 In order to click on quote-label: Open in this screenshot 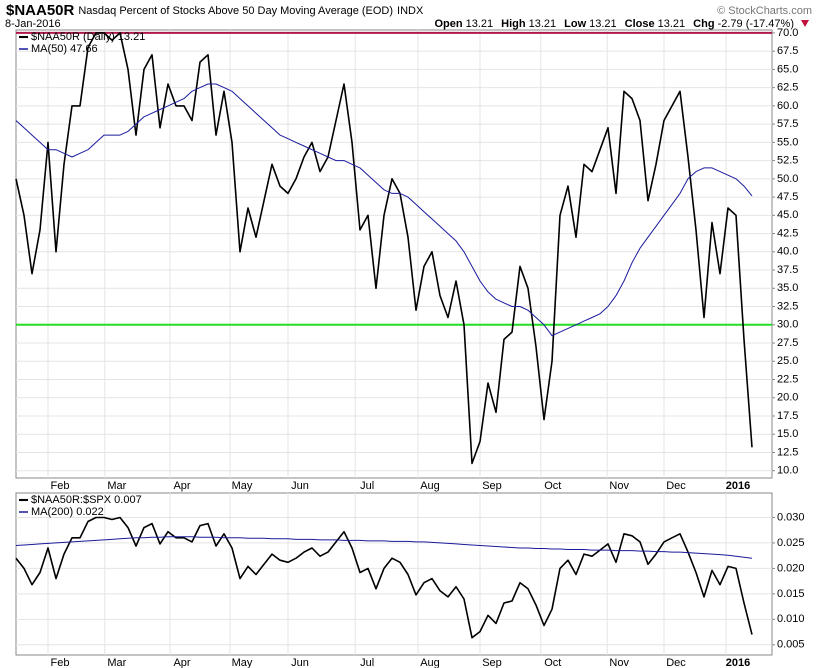, I will do `click(449, 24)`.